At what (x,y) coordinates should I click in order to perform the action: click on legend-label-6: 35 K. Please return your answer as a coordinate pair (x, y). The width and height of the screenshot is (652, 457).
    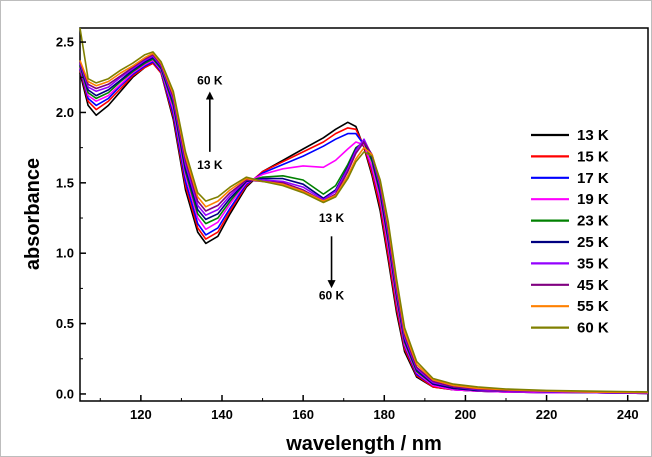
    Looking at the image, I should click on (593, 263).